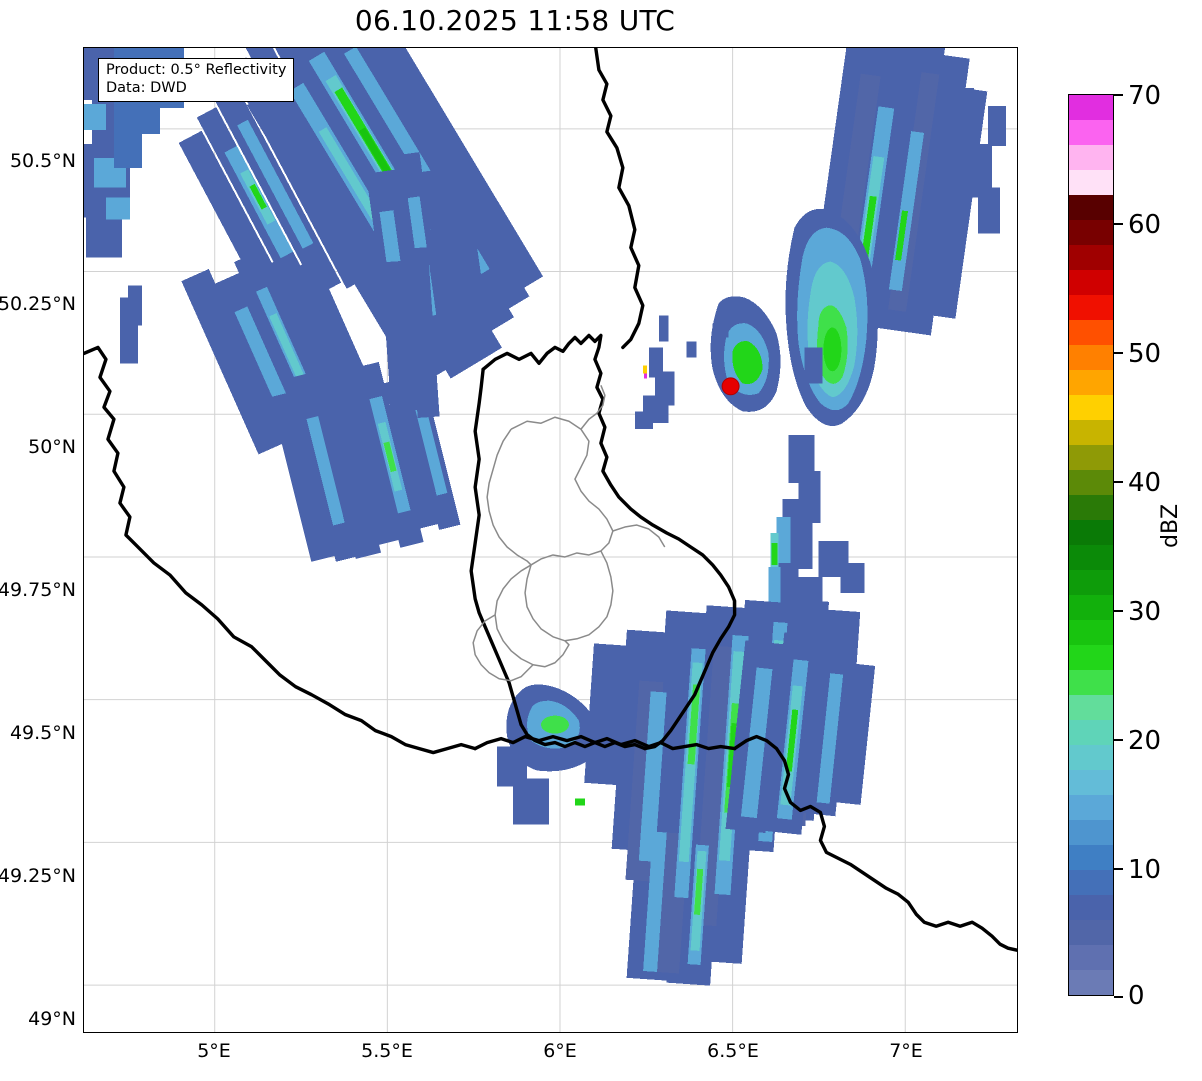 The width and height of the screenshot is (1202, 1081). Describe the element at coordinates (214, 1051) in the screenshot. I see `x-tick-label: 5°E` at that location.